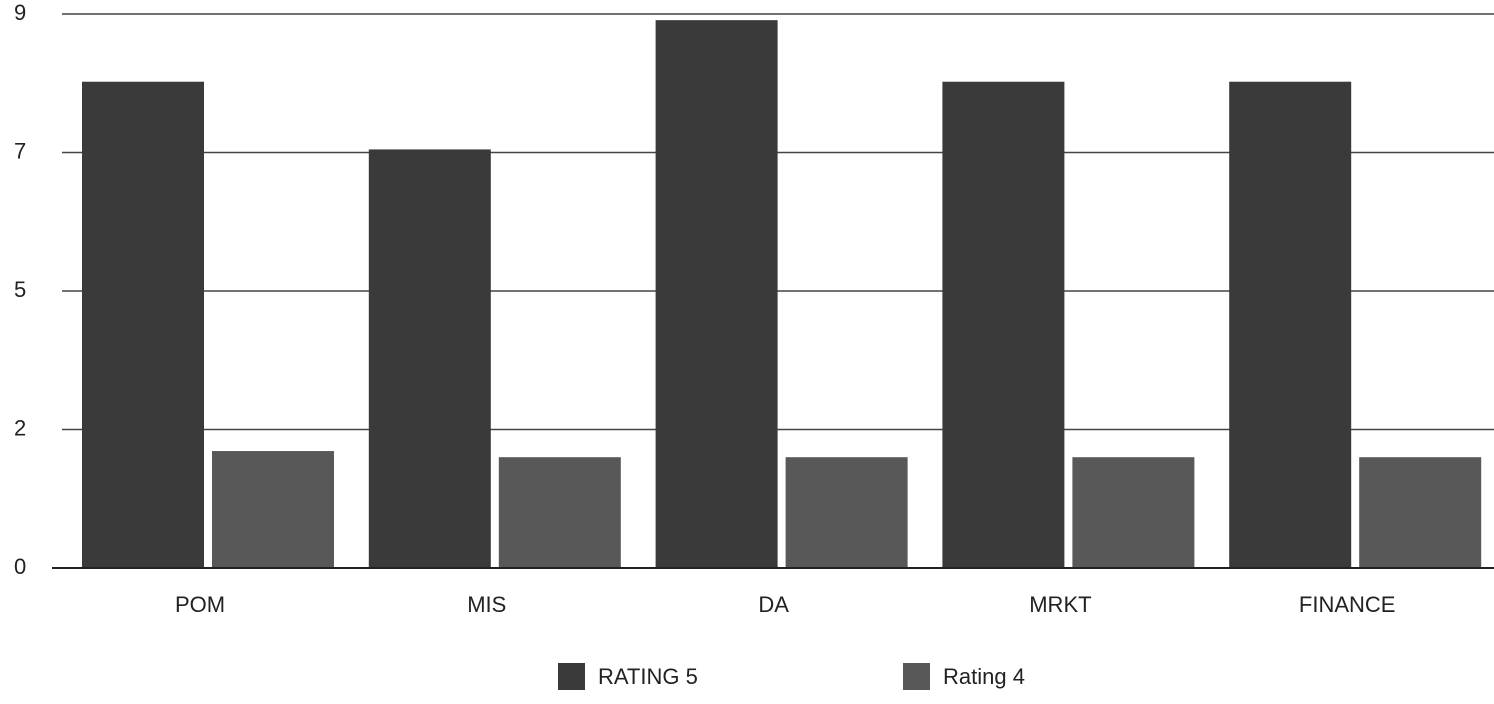  Describe the element at coordinates (20, 150) in the screenshot. I see `y-tick-label: 7` at that location.